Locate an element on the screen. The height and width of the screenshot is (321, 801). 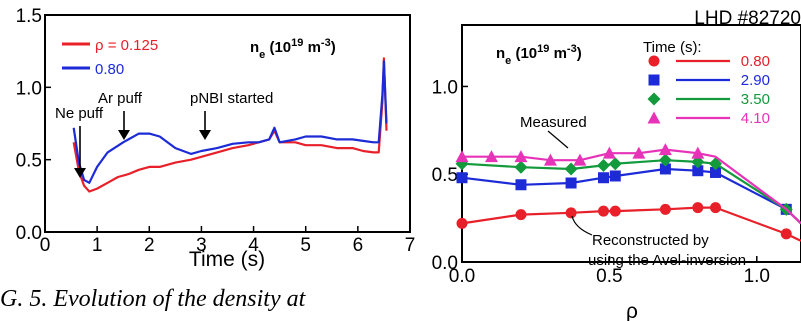
left-x-tick-label: 4 is located at coordinates (253, 245).